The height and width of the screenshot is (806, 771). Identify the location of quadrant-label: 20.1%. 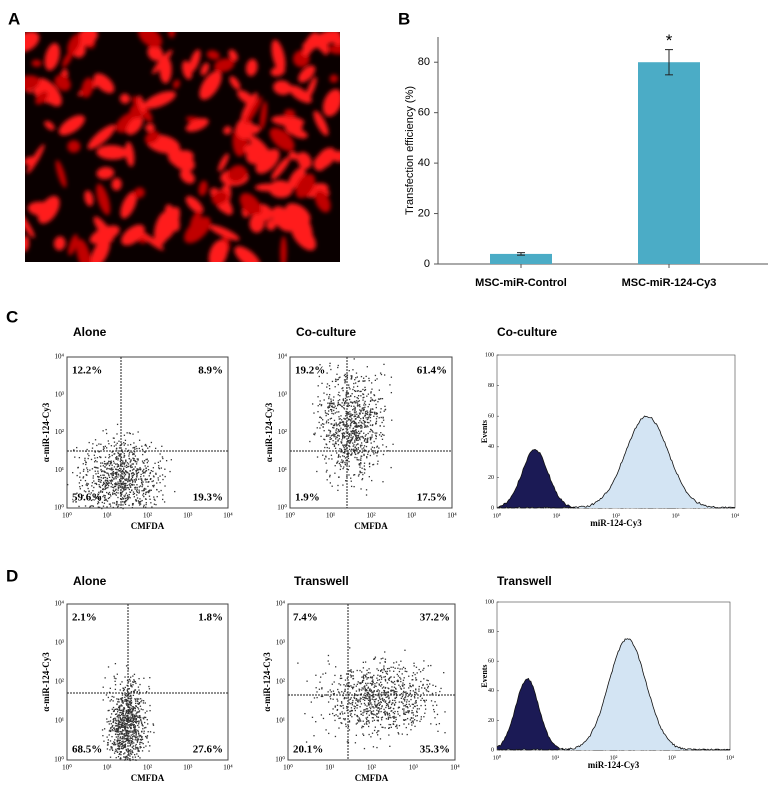
(308, 750).